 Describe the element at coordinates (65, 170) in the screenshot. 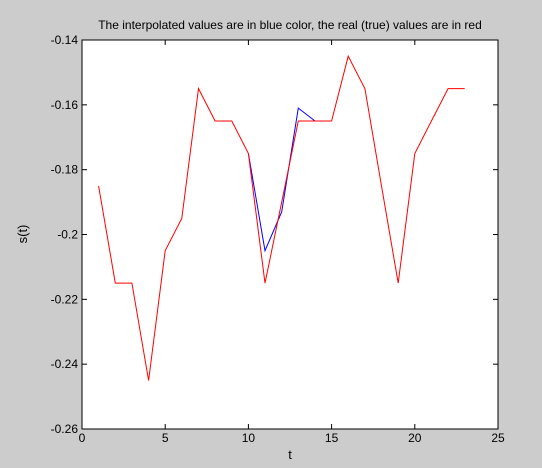

I see `y-tick-label: -0.18` at that location.